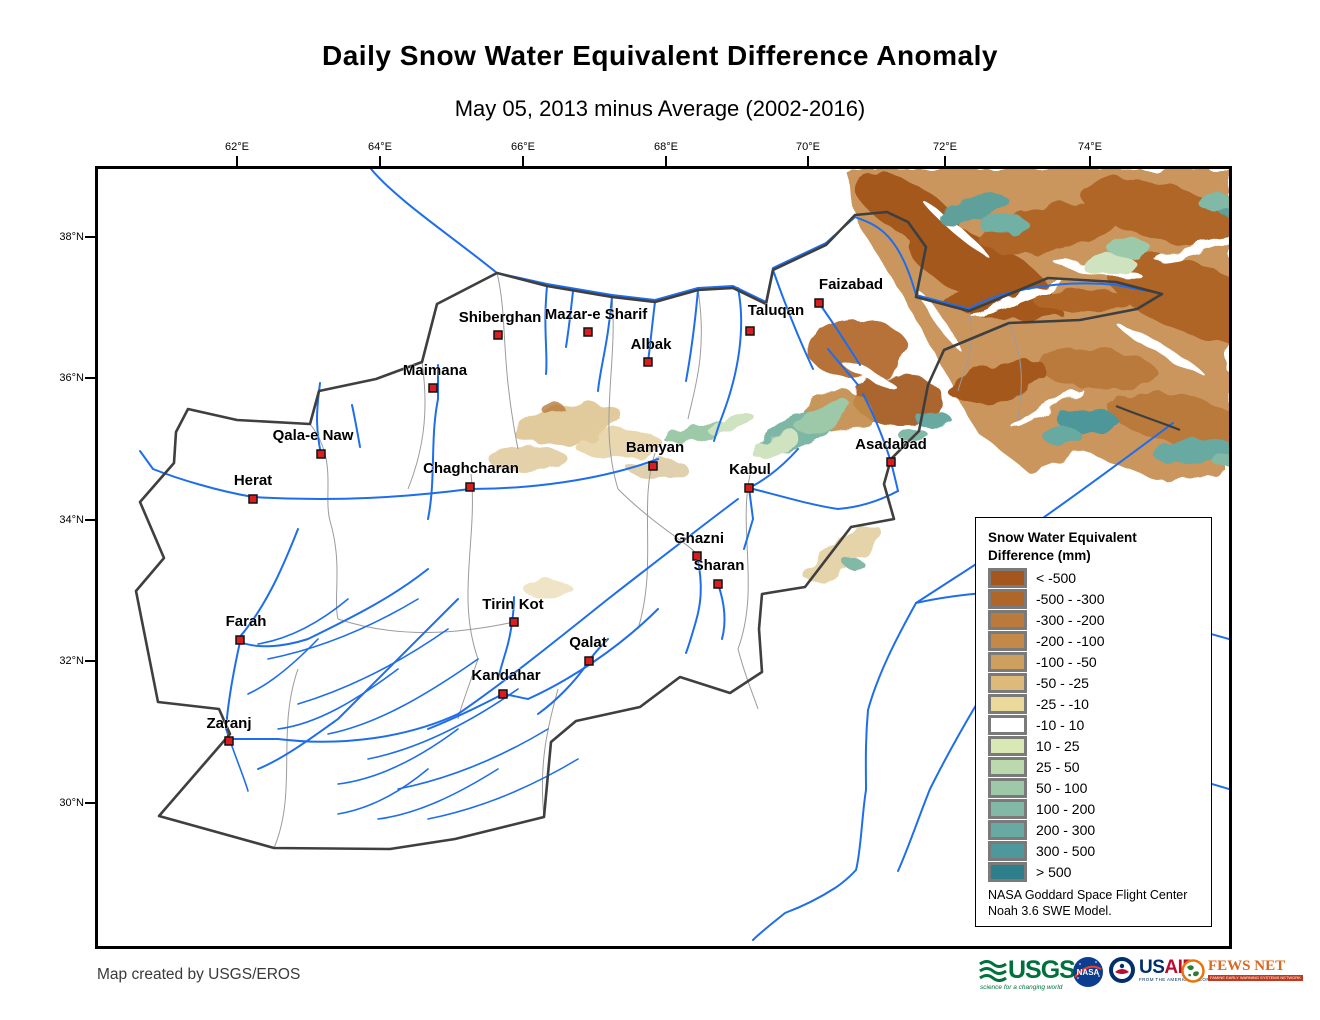  What do you see at coordinates (1095, 871) in the screenshot?
I see `legend-row: > 500` at bounding box center [1095, 871].